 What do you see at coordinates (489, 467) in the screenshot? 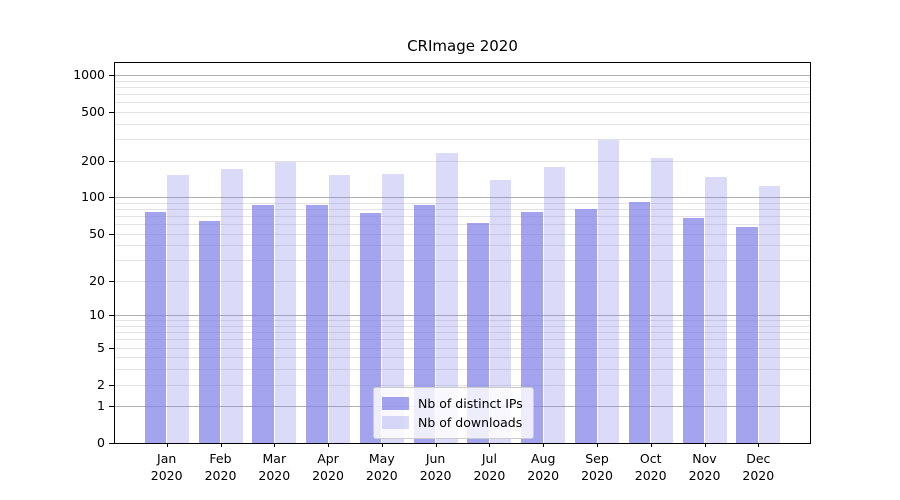
I see `x-tick-label: Jul 2020` at bounding box center [489, 467].